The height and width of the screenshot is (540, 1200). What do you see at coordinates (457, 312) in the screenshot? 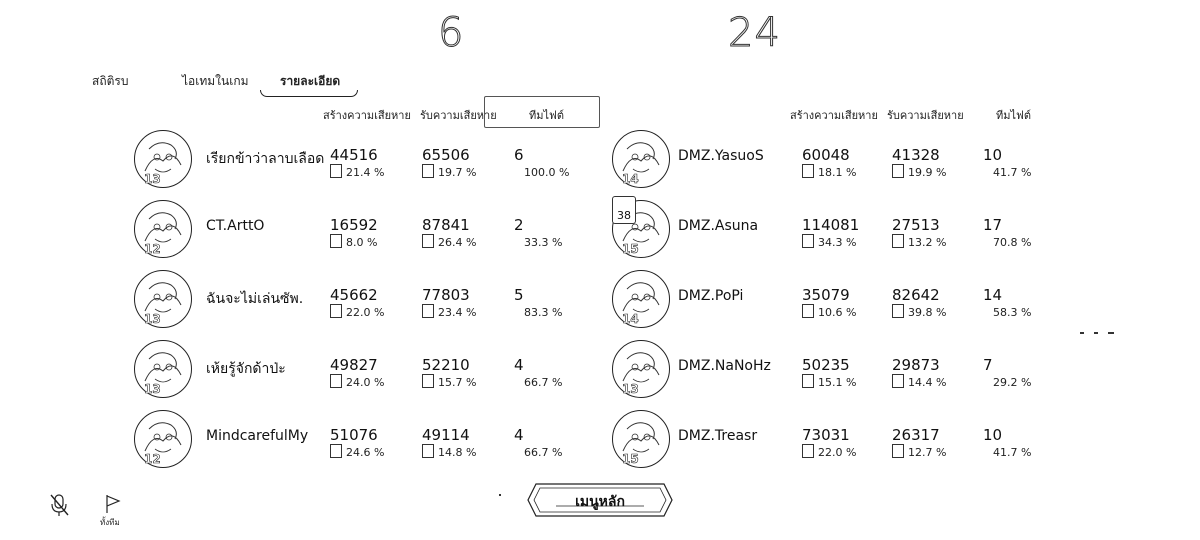
I see `damage-taken-percent: 23.4 %` at bounding box center [457, 312].